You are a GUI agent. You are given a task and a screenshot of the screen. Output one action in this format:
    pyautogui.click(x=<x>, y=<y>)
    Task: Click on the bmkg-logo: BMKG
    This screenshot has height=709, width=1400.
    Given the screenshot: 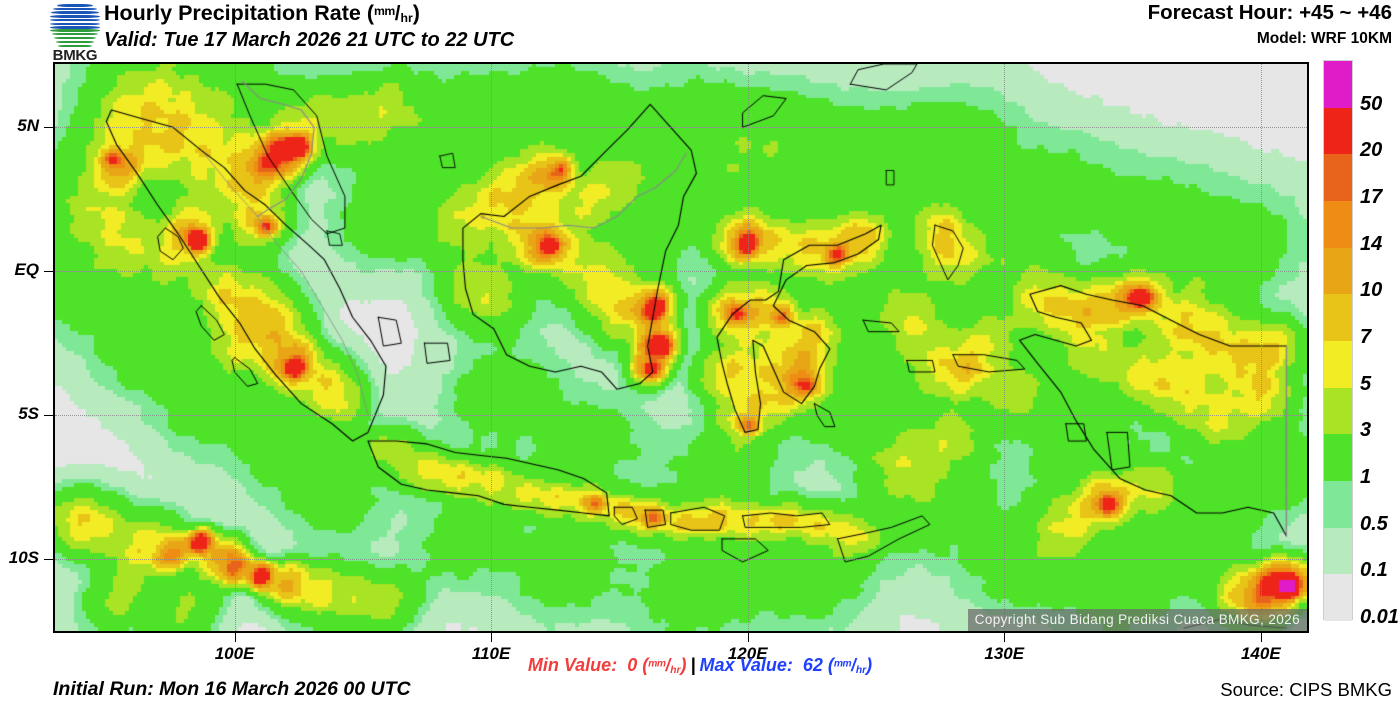 What is the action you would take?
    pyautogui.click(x=75, y=33)
    